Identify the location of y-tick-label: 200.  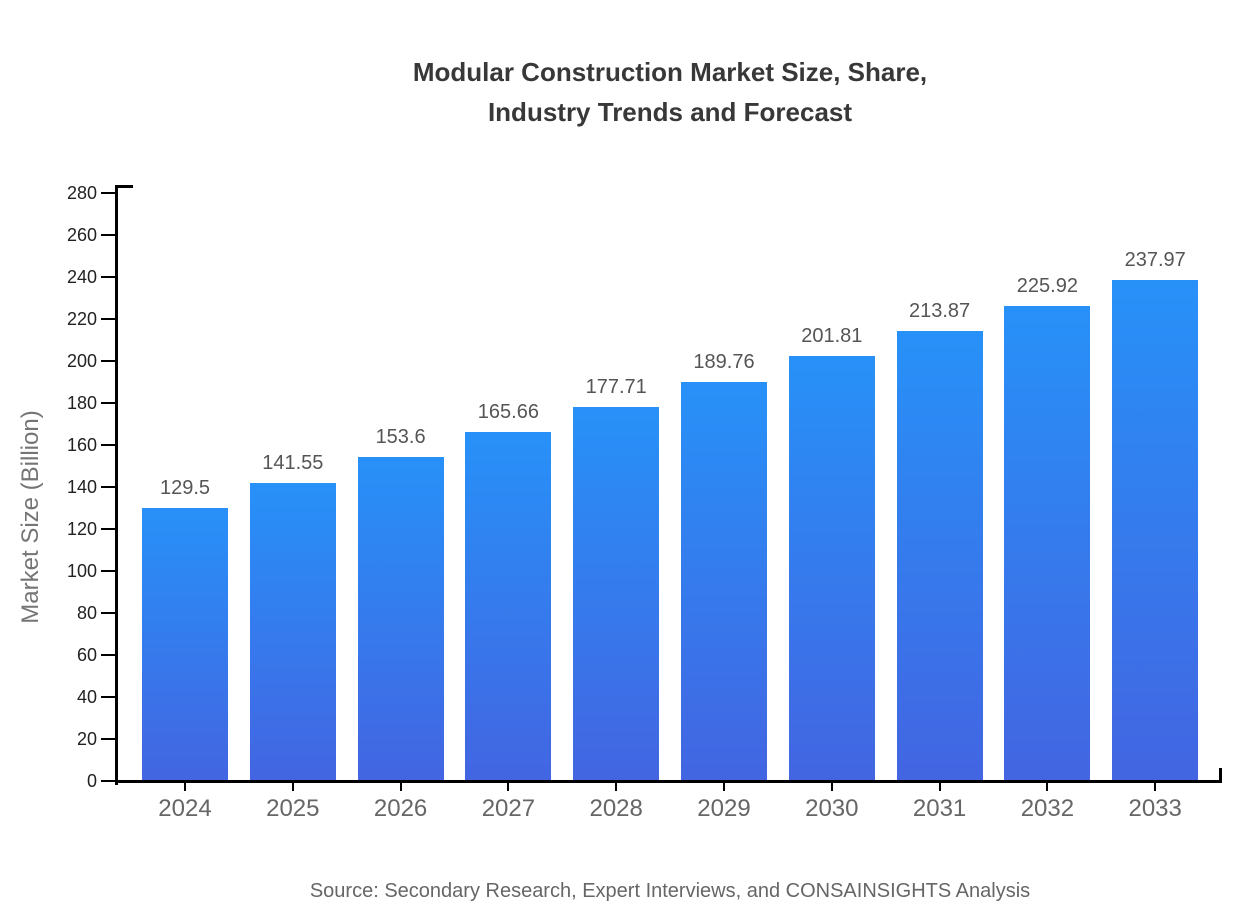
(81, 361).